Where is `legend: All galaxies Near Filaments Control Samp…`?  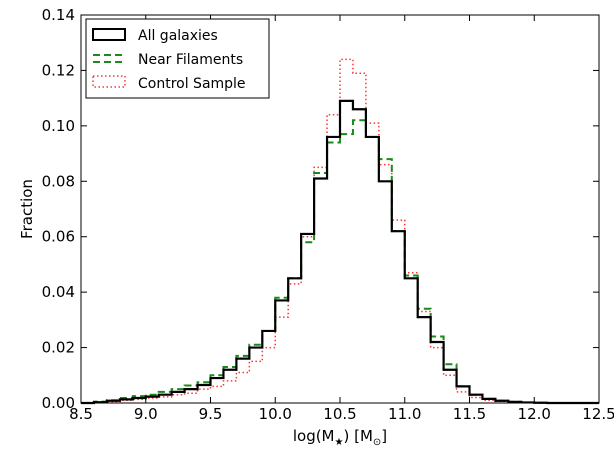 legend: All galaxies Near Filaments Control Samp… is located at coordinates (177, 58).